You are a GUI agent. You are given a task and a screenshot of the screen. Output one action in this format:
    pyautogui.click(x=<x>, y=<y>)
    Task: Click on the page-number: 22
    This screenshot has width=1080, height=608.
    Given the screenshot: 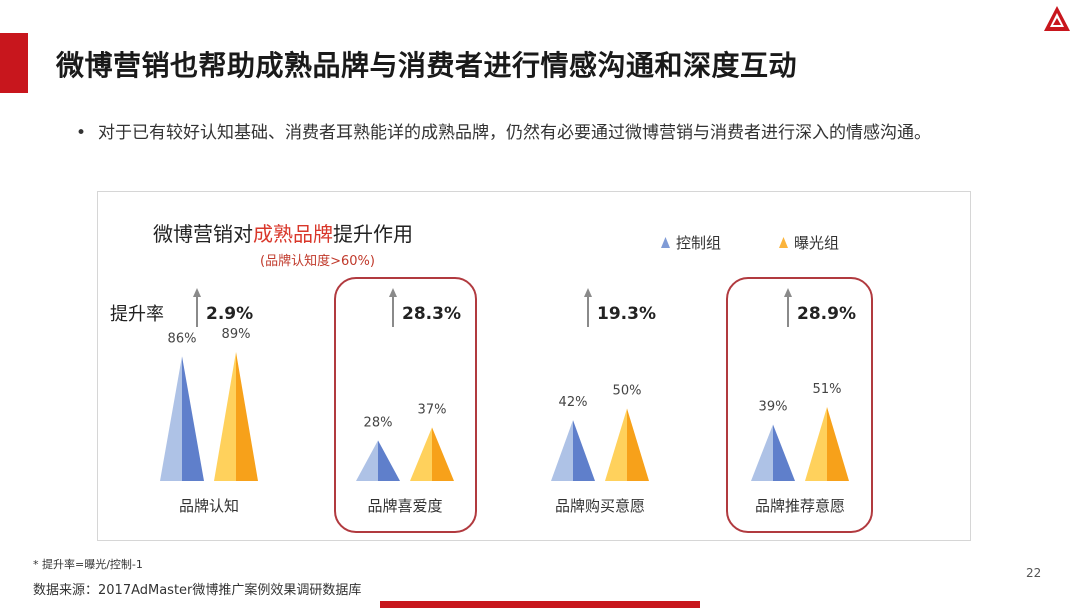 What is the action you would take?
    pyautogui.click(x=1034, y=573)
    